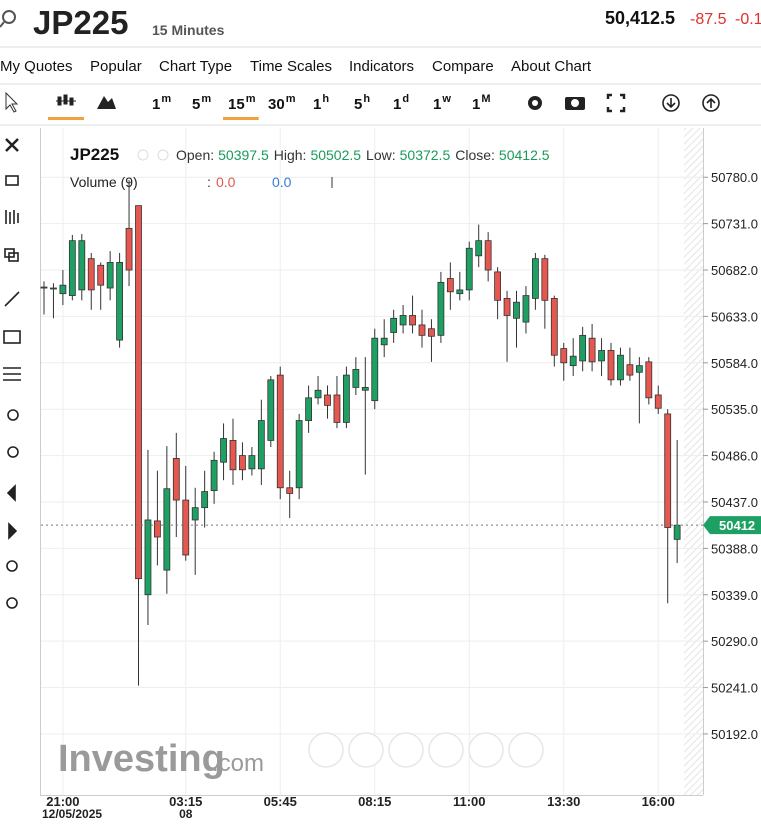 This screenshot has height=830, width=761. What do you see at coordinates (195, 66) in the screenshot?
I see `menu-item: Chart Type` at bounding box center [195, 66].